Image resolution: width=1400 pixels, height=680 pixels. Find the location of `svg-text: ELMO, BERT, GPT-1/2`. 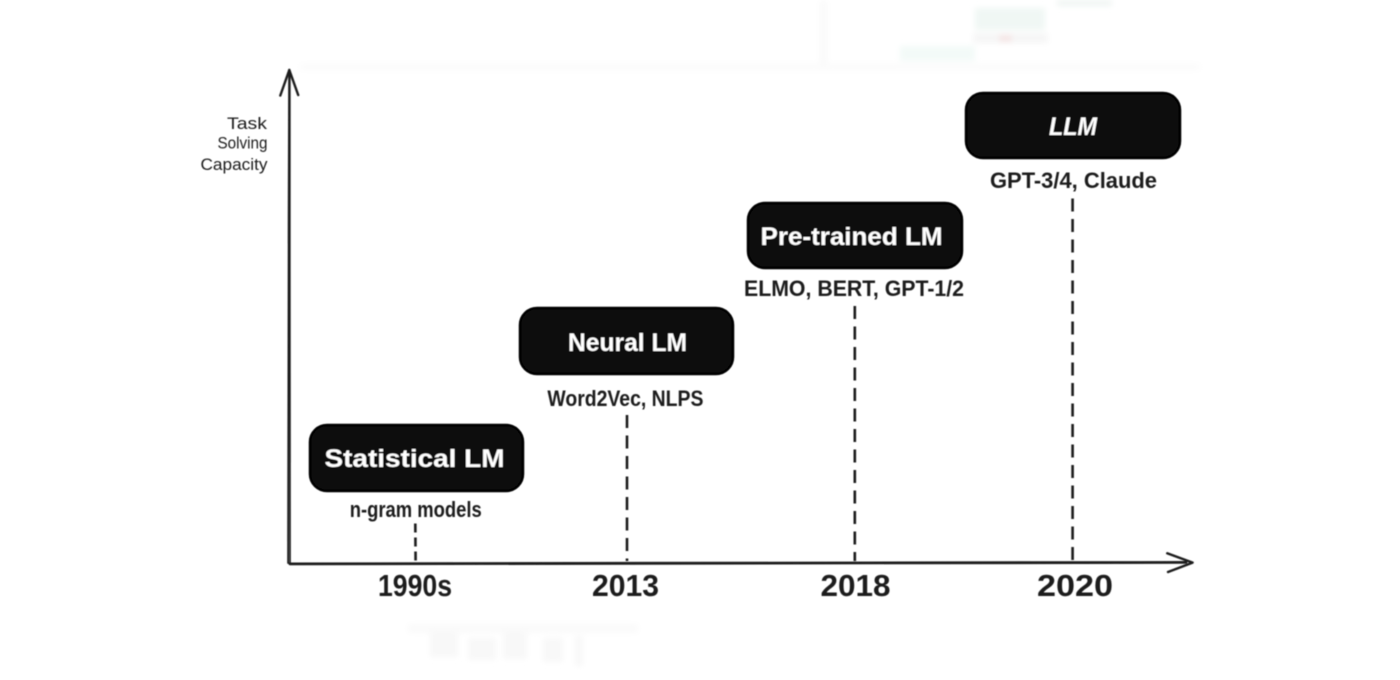

svg-text: ELMO, BERT, GPT-1/2 is located at coordinates (854, 288).